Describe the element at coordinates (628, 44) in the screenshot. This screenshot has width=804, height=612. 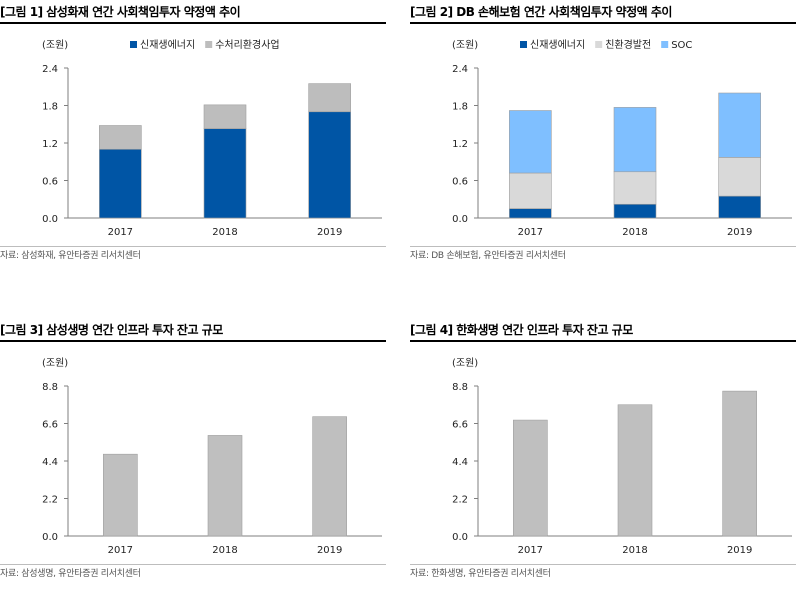
I see `legend-label: 친환경발전` at that location.